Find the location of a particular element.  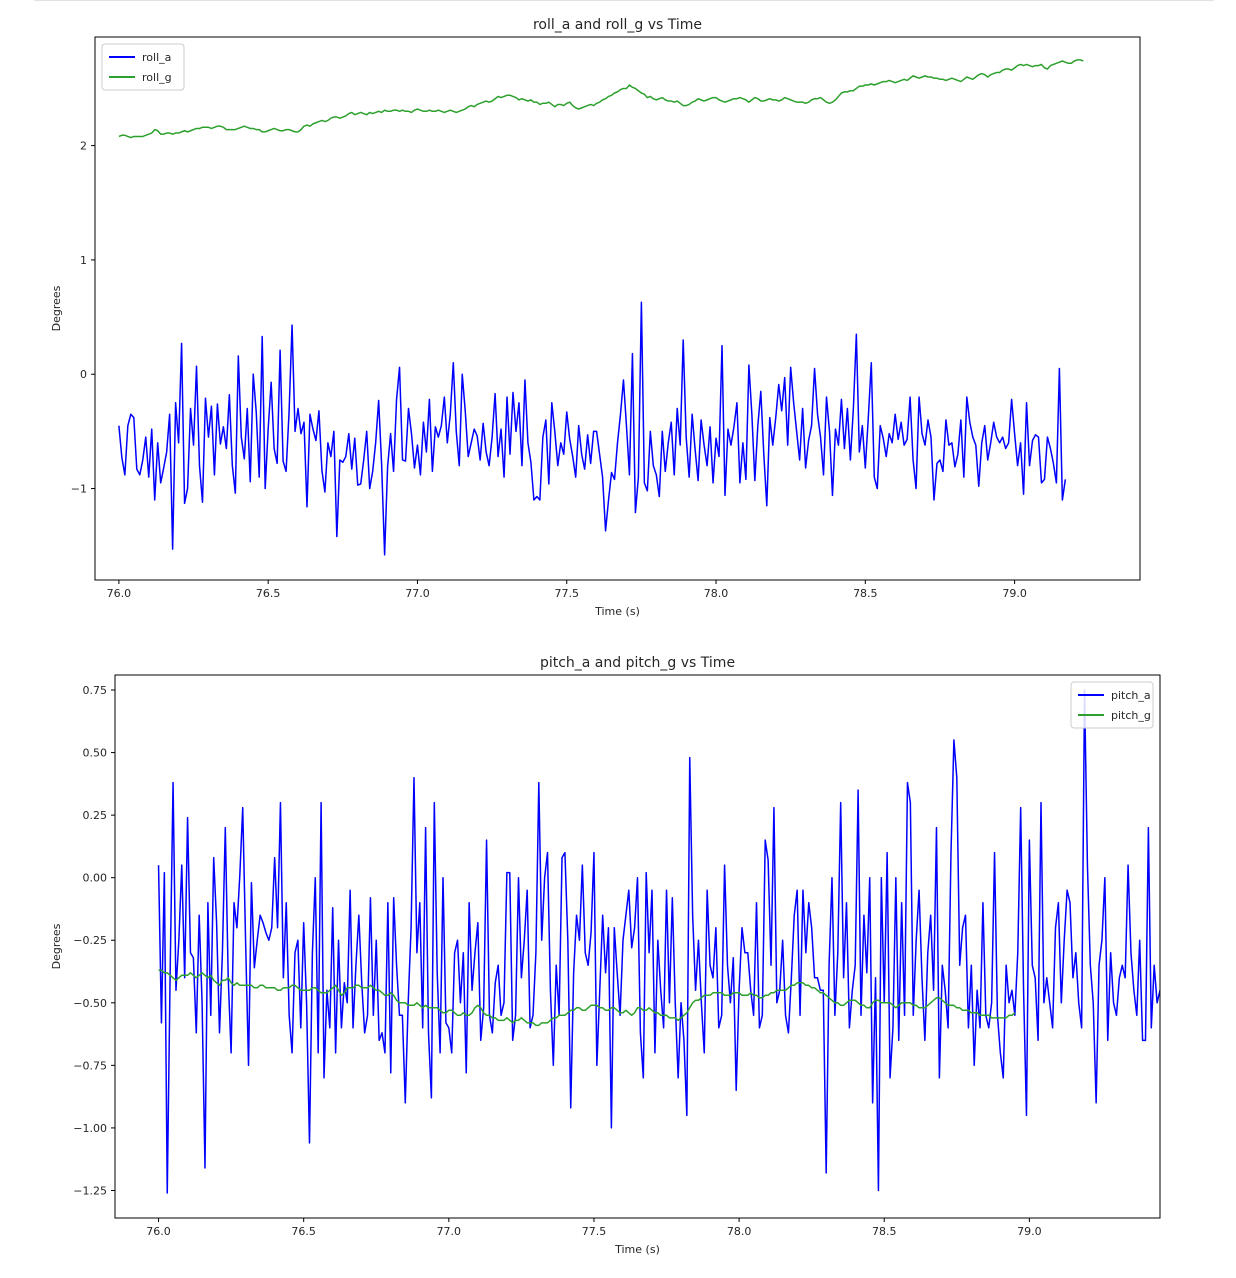

roll-chart-x-axis-label: Time (s) is located at coordinates (617, 611).